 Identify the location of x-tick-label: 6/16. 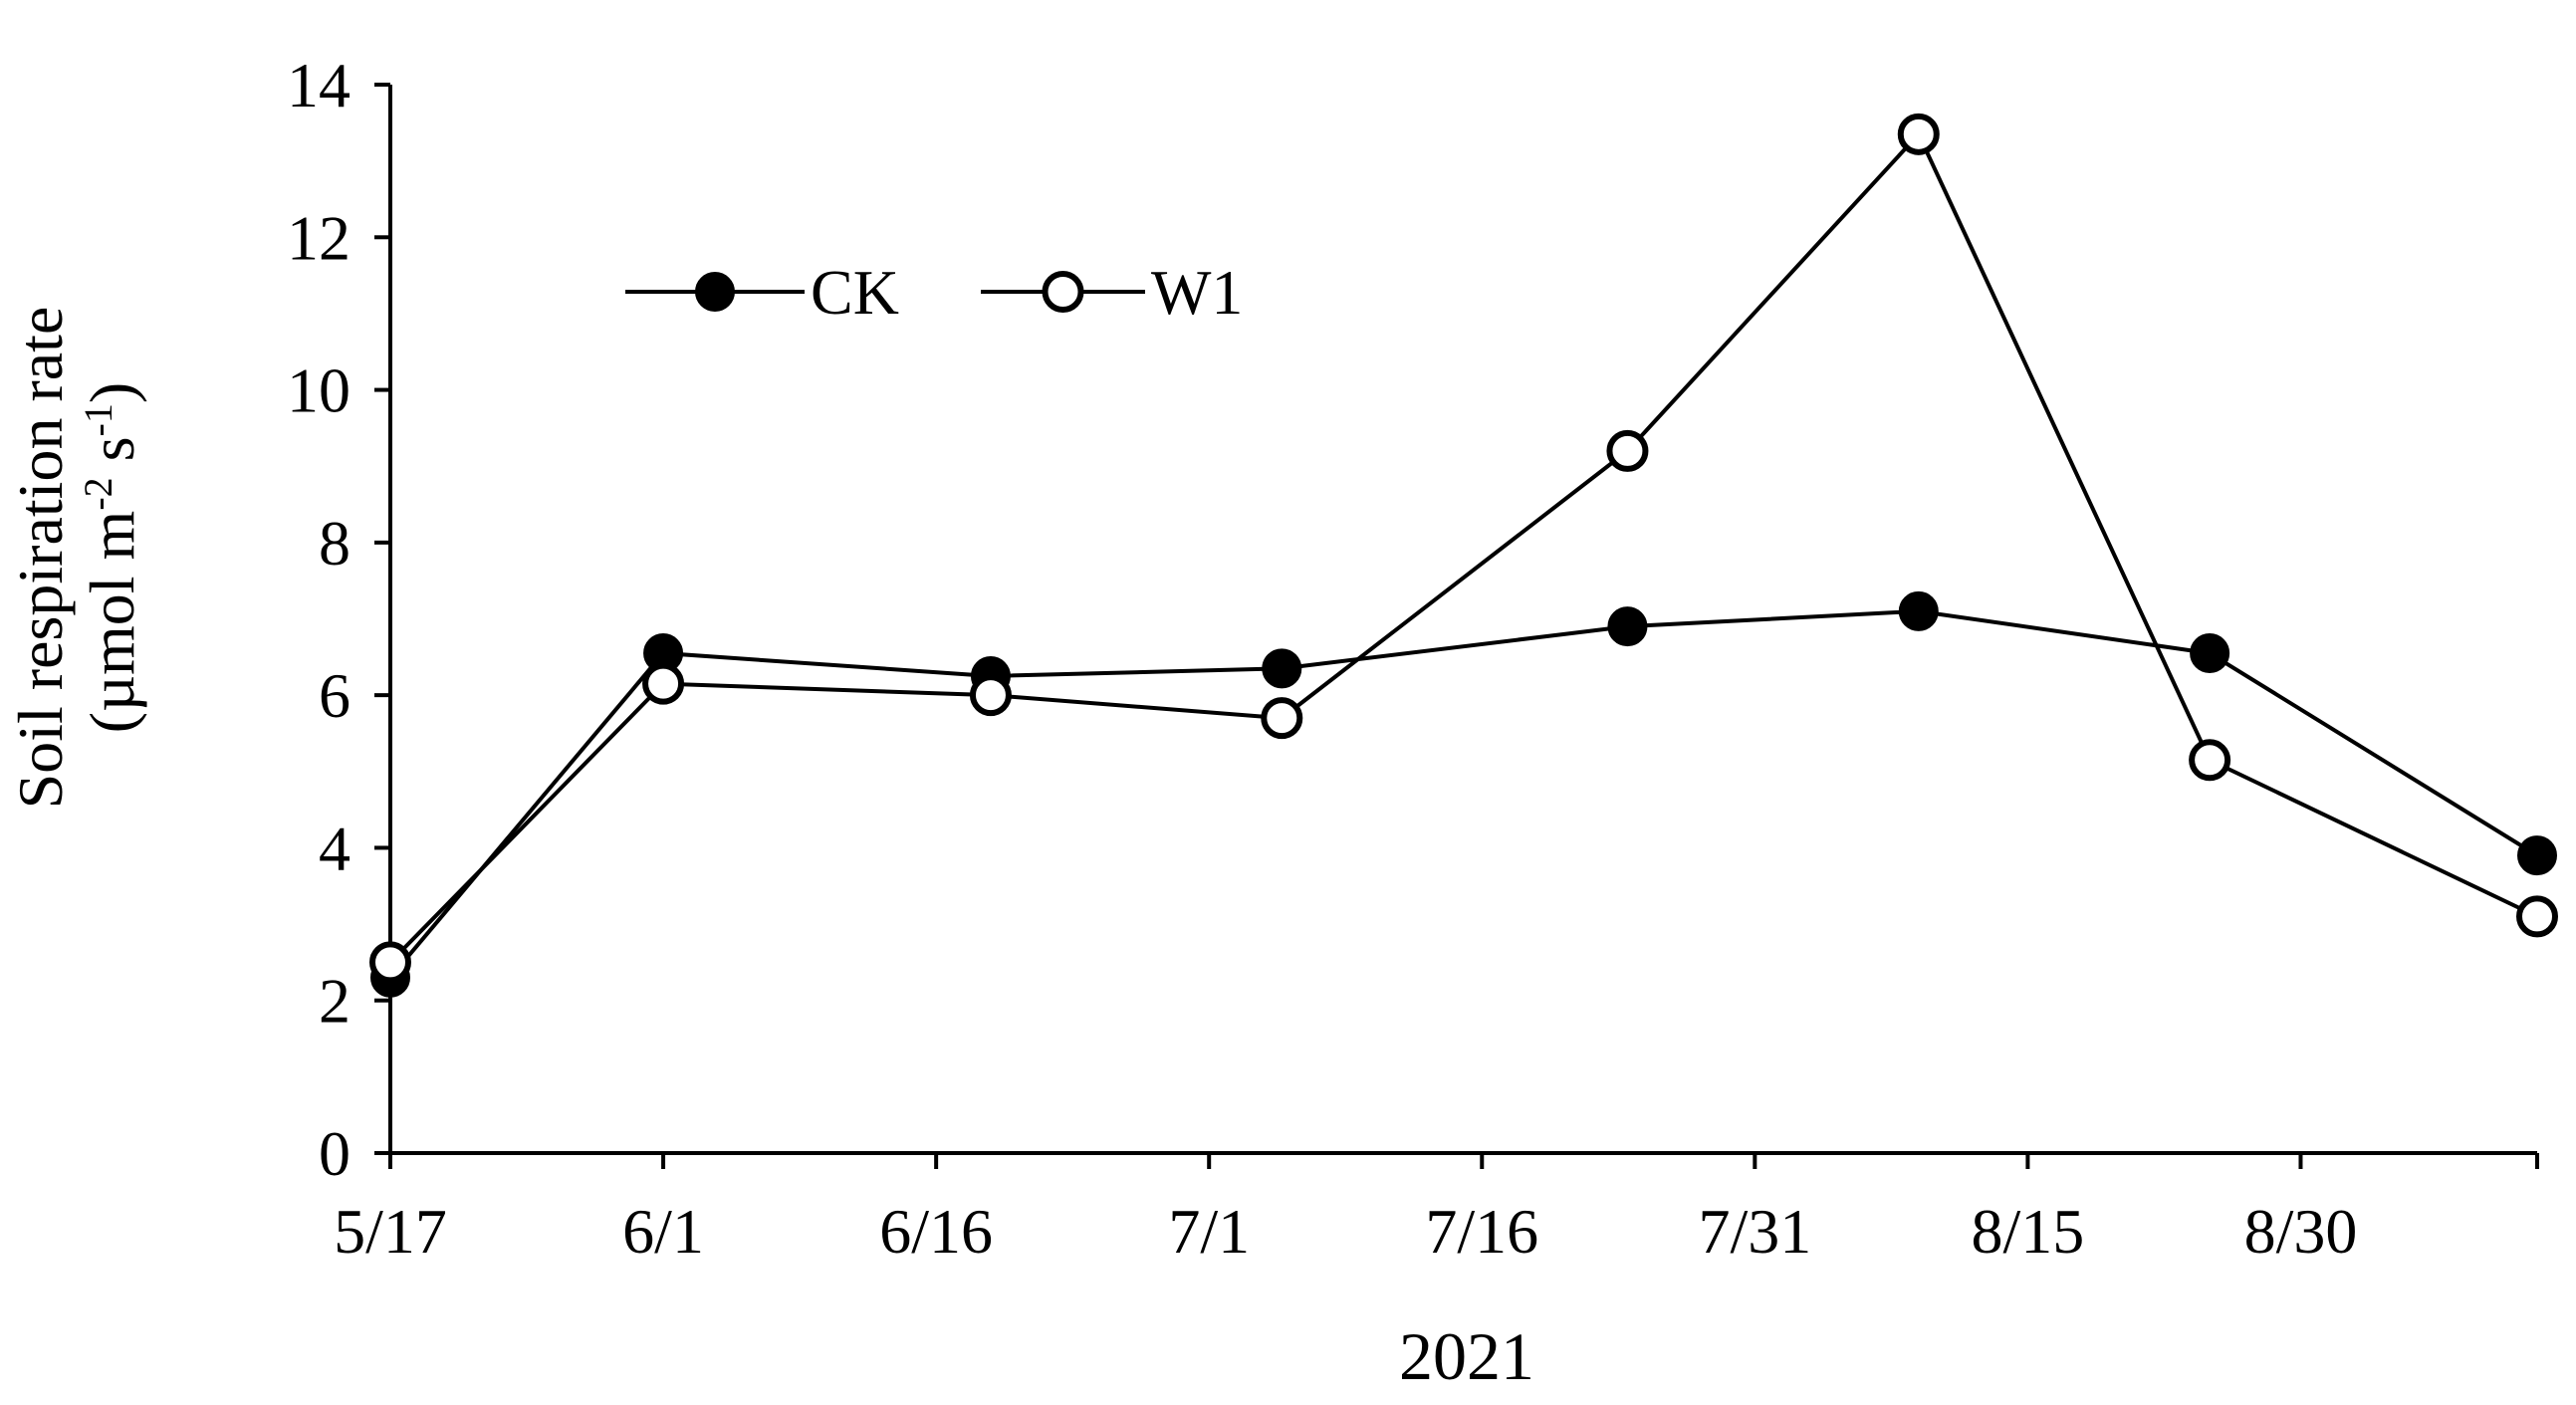
(936, 1232).